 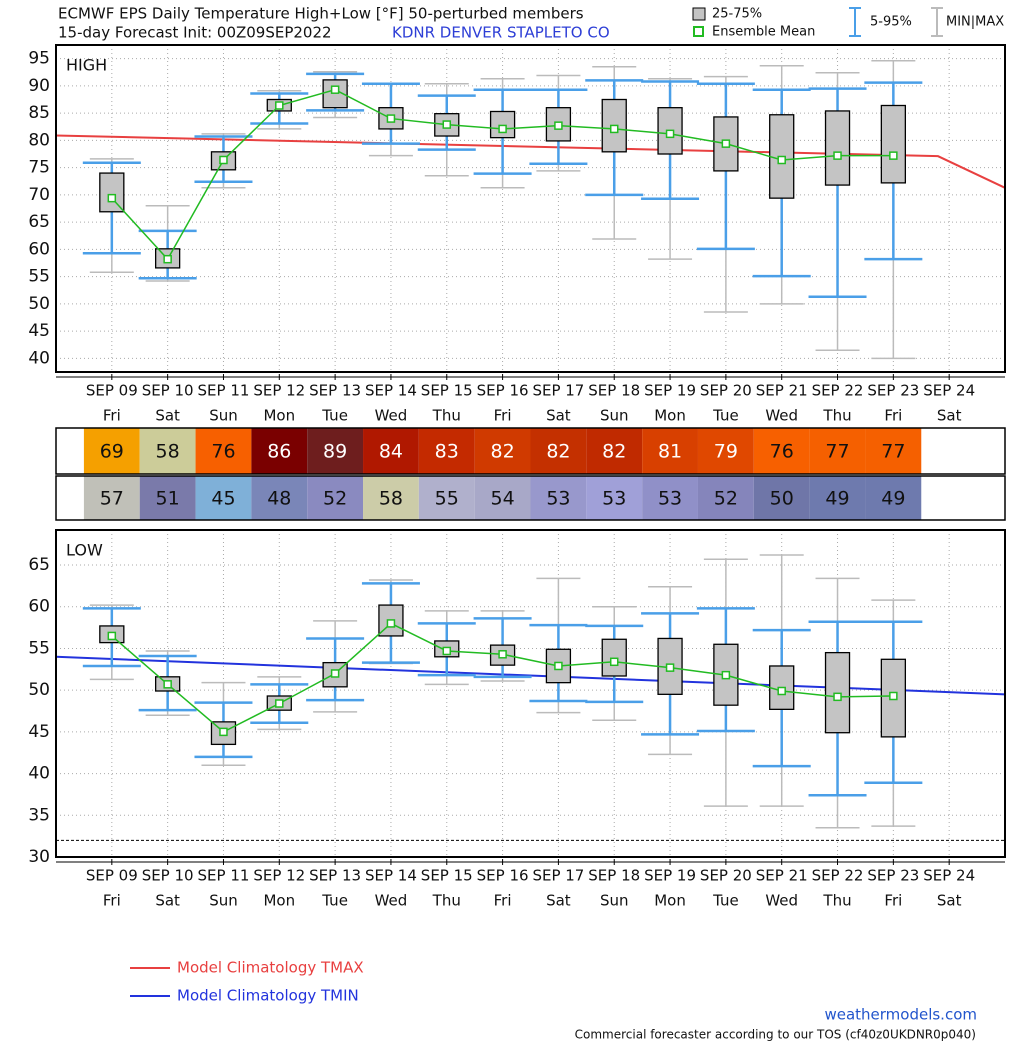 I want to click on legend-box: 25-75%, so click(x=737, y=14).